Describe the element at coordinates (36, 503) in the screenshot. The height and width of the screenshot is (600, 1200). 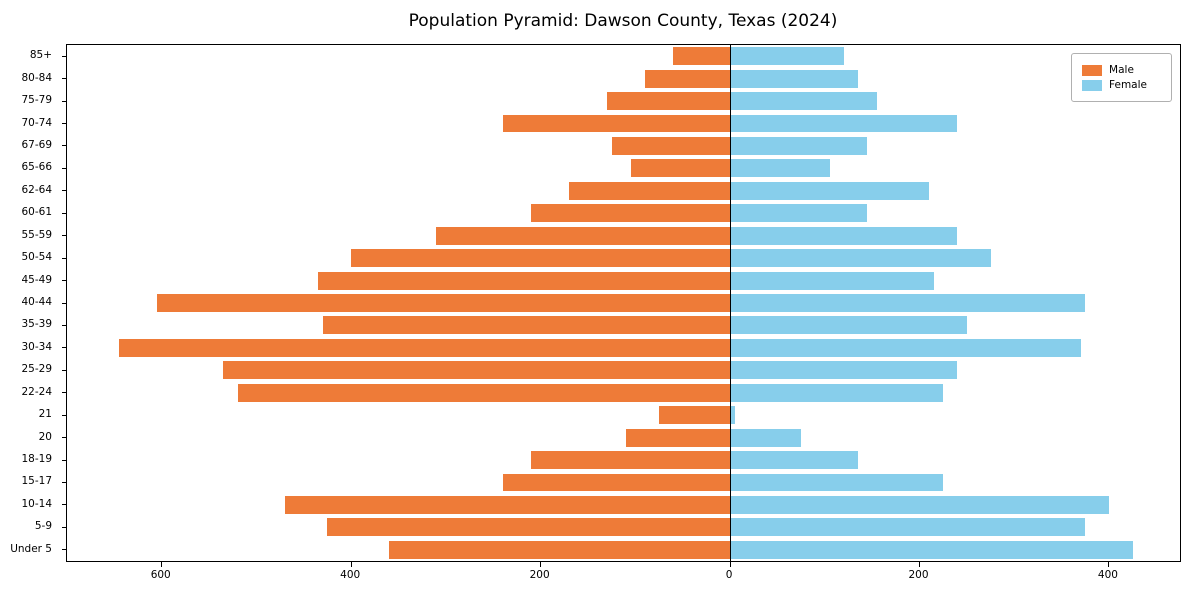
I see `y-tick-label: 10-14` at that location.